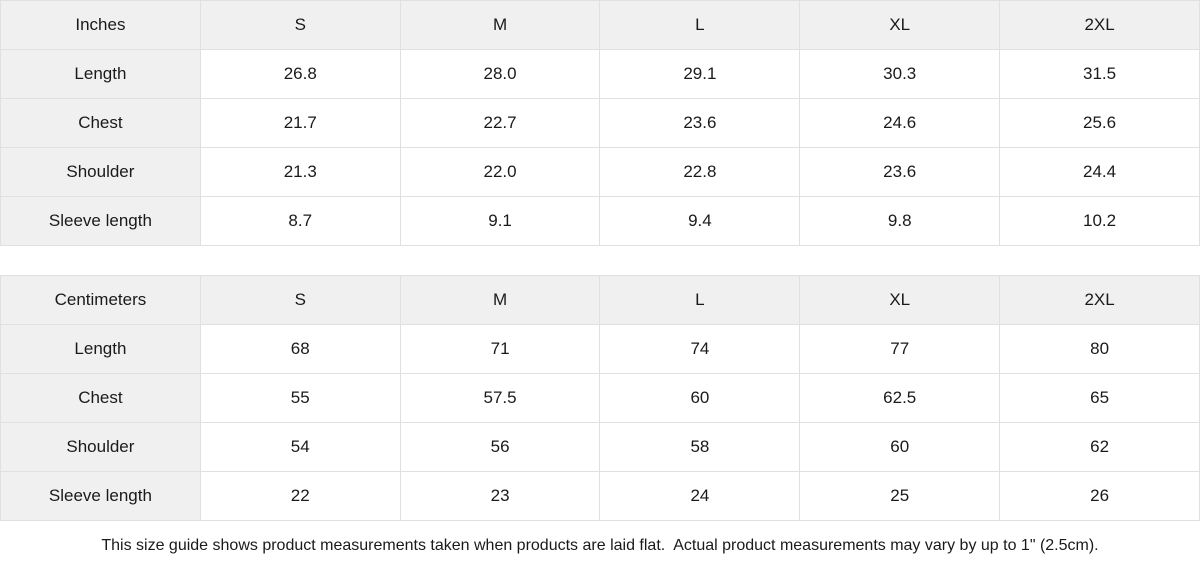 The width and height of the screenshot is (1200, 580). I want to click on value-cell: 22.8, so click(700, 172).